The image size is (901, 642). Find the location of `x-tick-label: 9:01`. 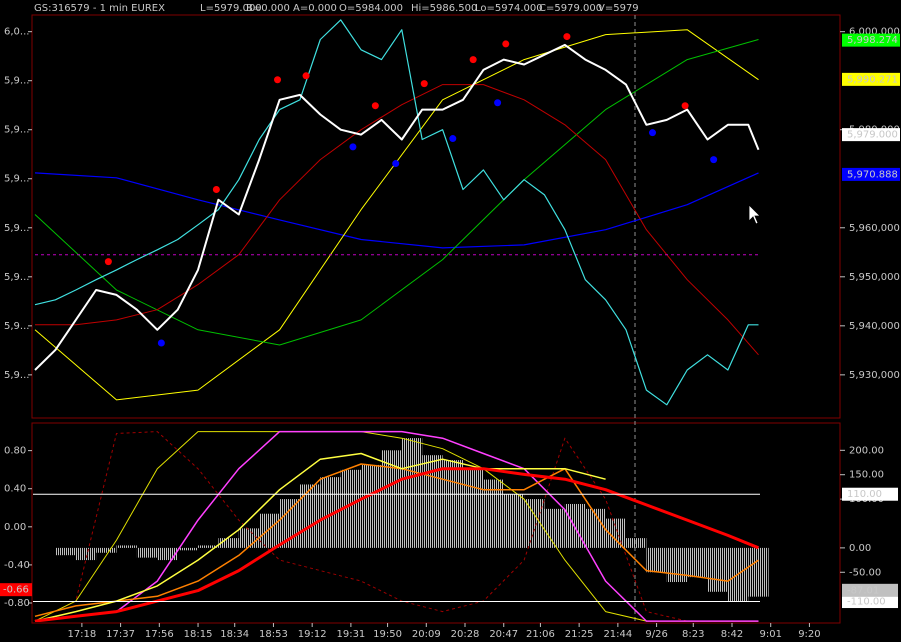

x-tick-label: 9:01 is located at coordinates (770, 634).